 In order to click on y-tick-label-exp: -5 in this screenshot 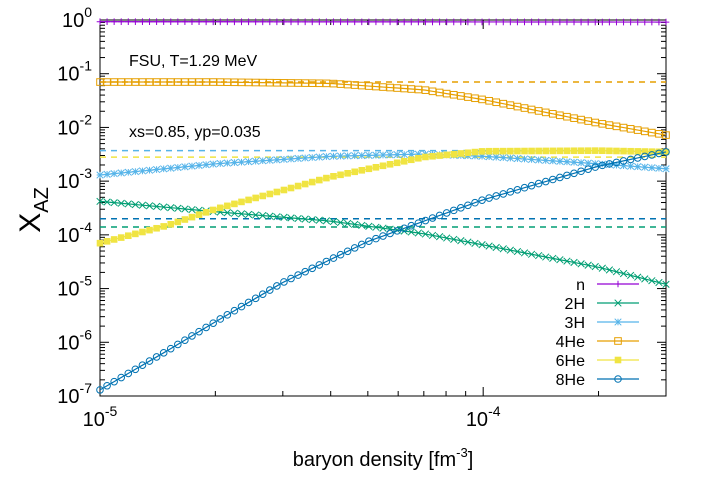, I will do `click(86, 281)`.